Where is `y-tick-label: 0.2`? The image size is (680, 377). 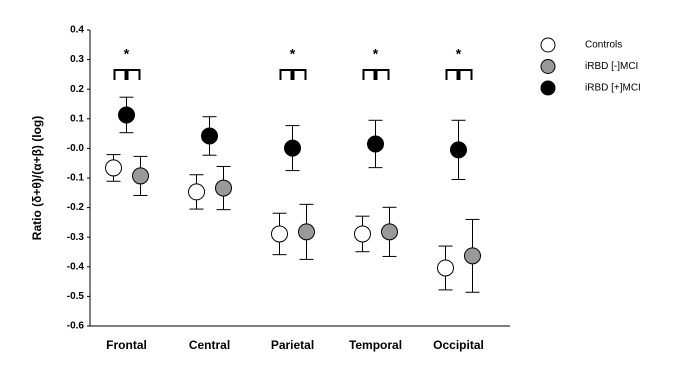
y-tick-label: 0.2 is located at coordinates (77, 89).